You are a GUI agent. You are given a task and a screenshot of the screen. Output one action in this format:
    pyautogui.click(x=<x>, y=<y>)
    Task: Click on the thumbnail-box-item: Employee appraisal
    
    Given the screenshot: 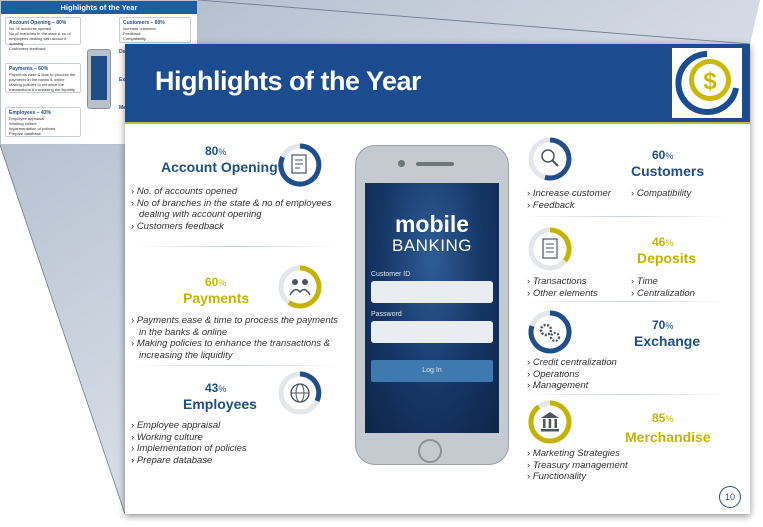 What is the action you would take?
    pyautogui.click(x=27, y=118)
    